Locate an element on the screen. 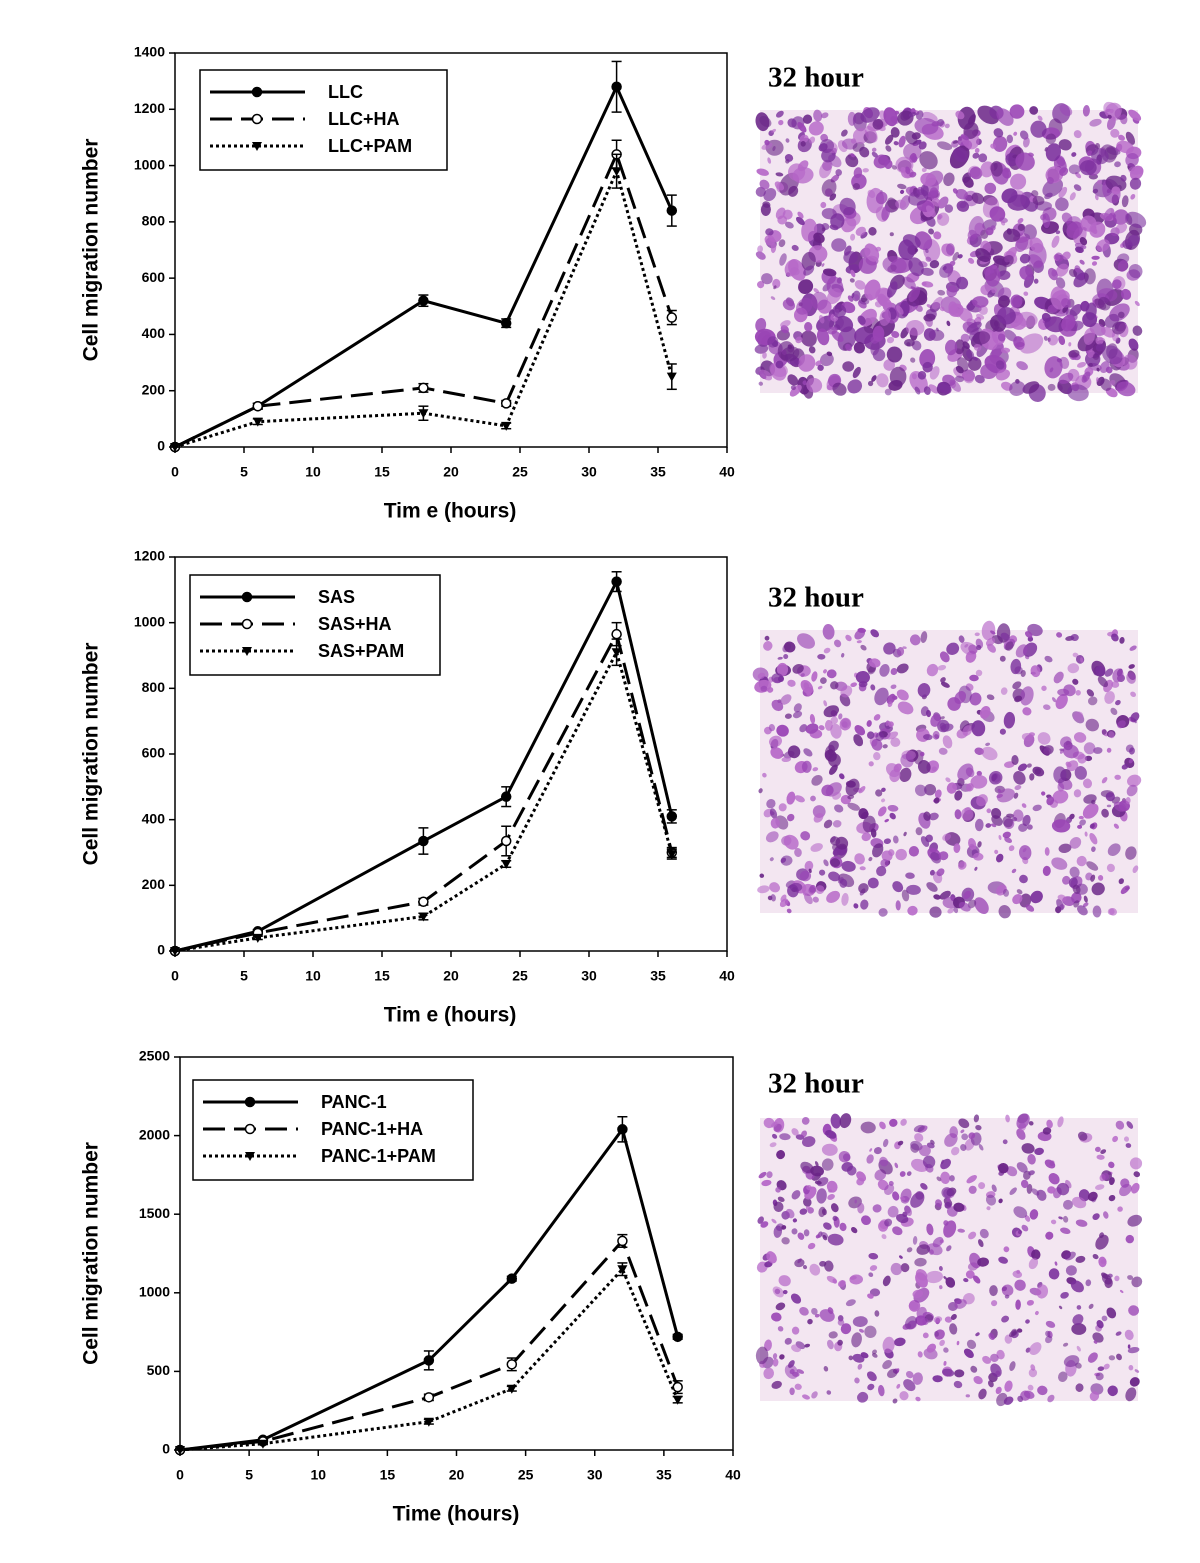 The height and width of the screenshot is (1563, 1200). y-tick-label: 1000 is located at coordinates (149, 164).